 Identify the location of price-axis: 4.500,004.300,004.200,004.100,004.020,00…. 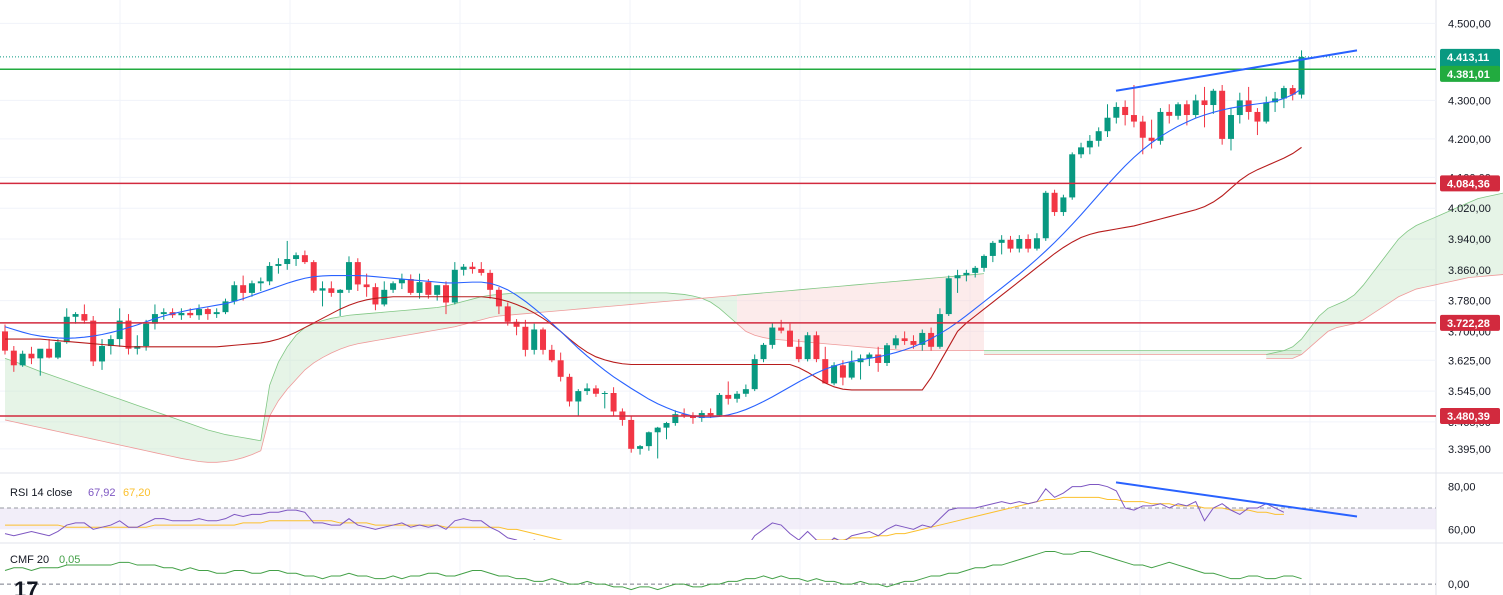
(1469, 304).